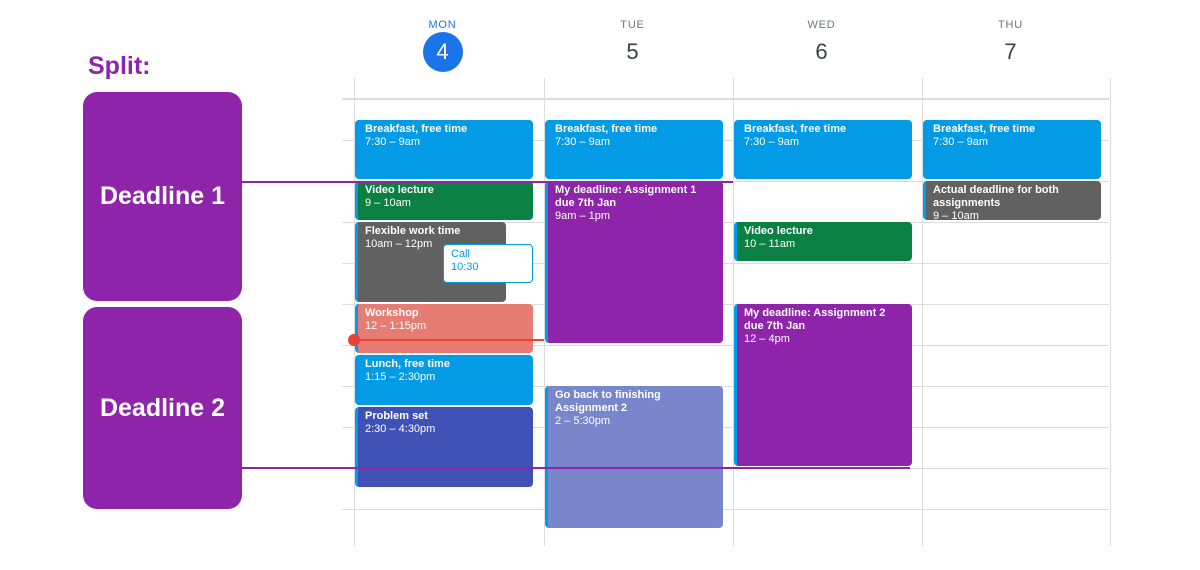 The image size is (1200, 570). I want to click on event-title: Lunch, free time, so click(407, 364).